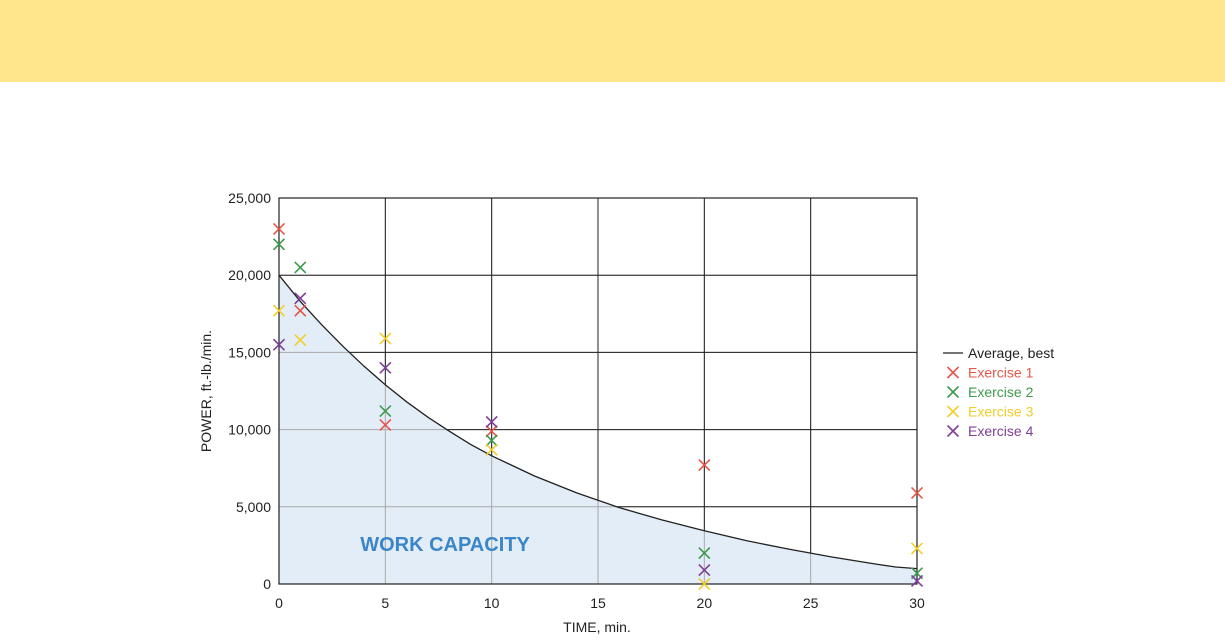  I want to click on x-tick-label-20: 20, so click(705, 603).